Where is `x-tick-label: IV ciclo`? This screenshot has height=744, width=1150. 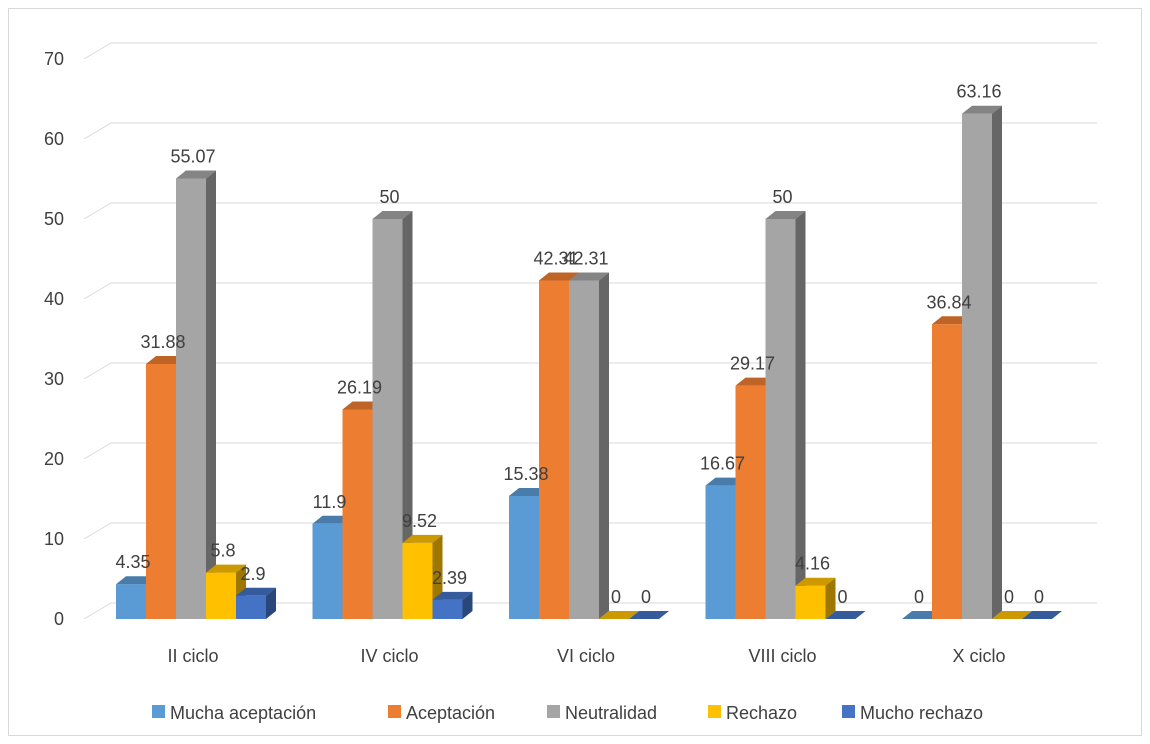
x-tick-label: IV ciclo is located at coordinates (389, 656).